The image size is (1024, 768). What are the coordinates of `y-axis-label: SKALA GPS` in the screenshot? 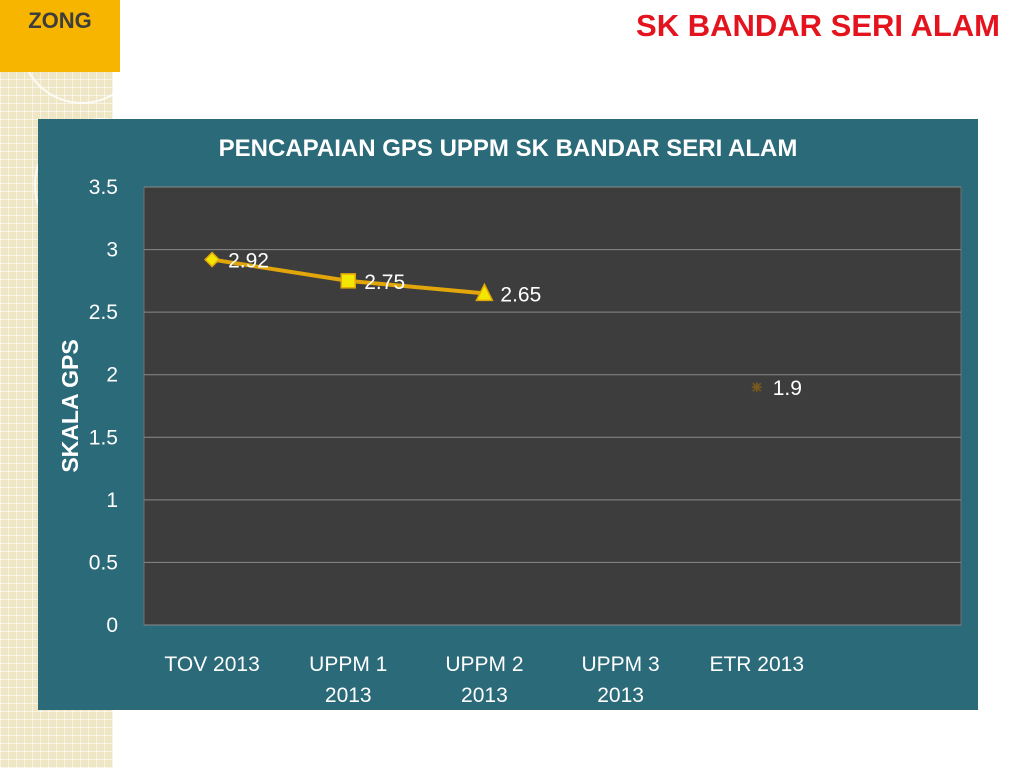 It's located at (70, 405).